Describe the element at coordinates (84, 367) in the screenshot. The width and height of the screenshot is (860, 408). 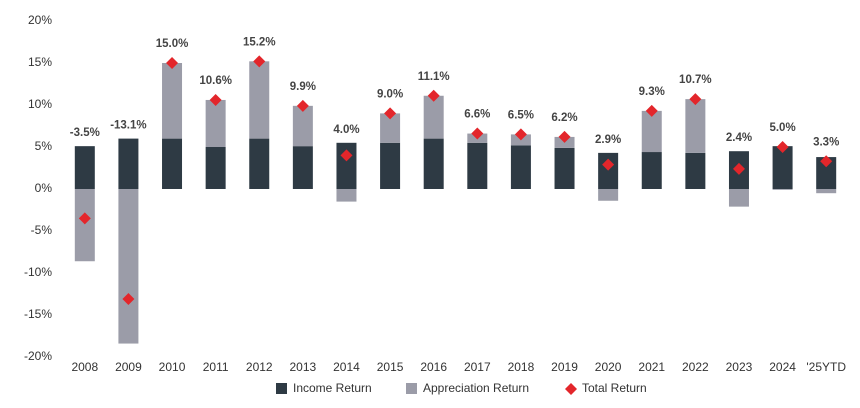
I see `x-tick-label: 2008` at that location.